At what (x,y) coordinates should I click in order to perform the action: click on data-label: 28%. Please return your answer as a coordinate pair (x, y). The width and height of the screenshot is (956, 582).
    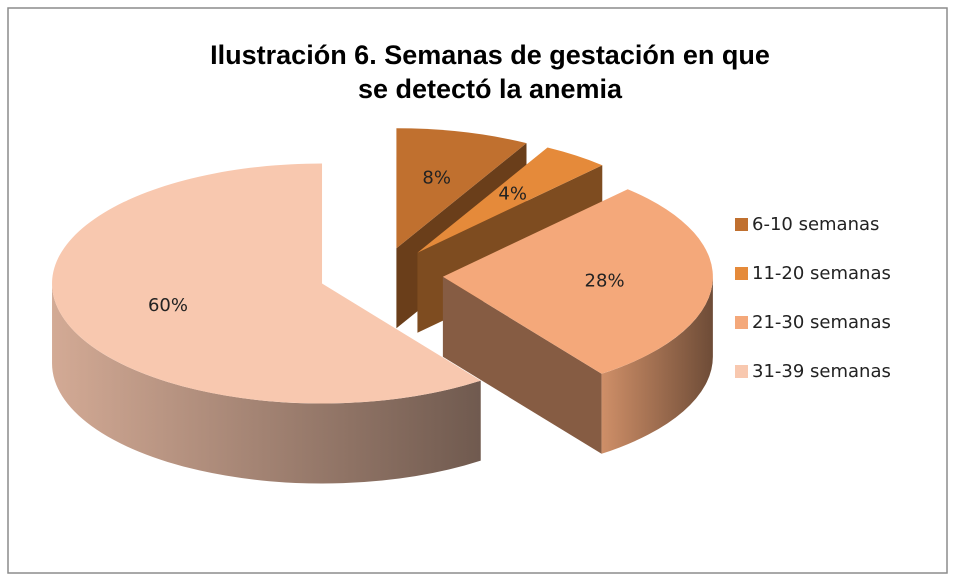
    Looking at the image, I should click on (605, 280).